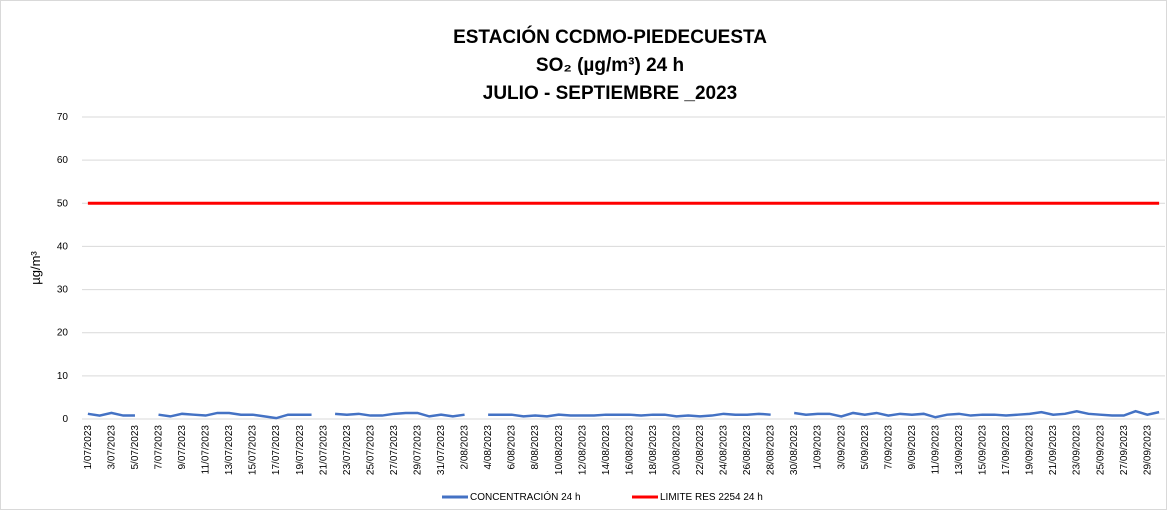 The height and width of the screenshot is (511, 1169). I want to click on y-tick-label: 40, so click(63, 246).